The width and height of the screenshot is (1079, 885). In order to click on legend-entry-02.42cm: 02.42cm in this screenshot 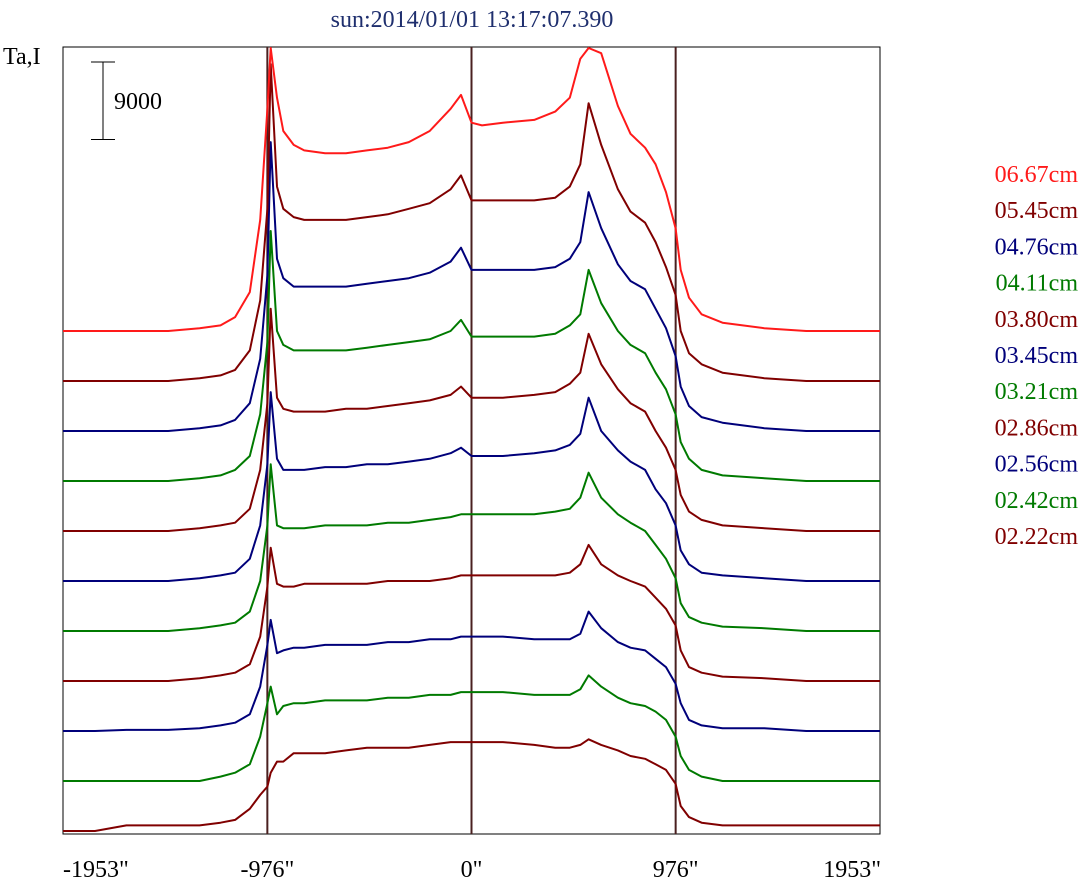, I will do `click(1037, 501)`.